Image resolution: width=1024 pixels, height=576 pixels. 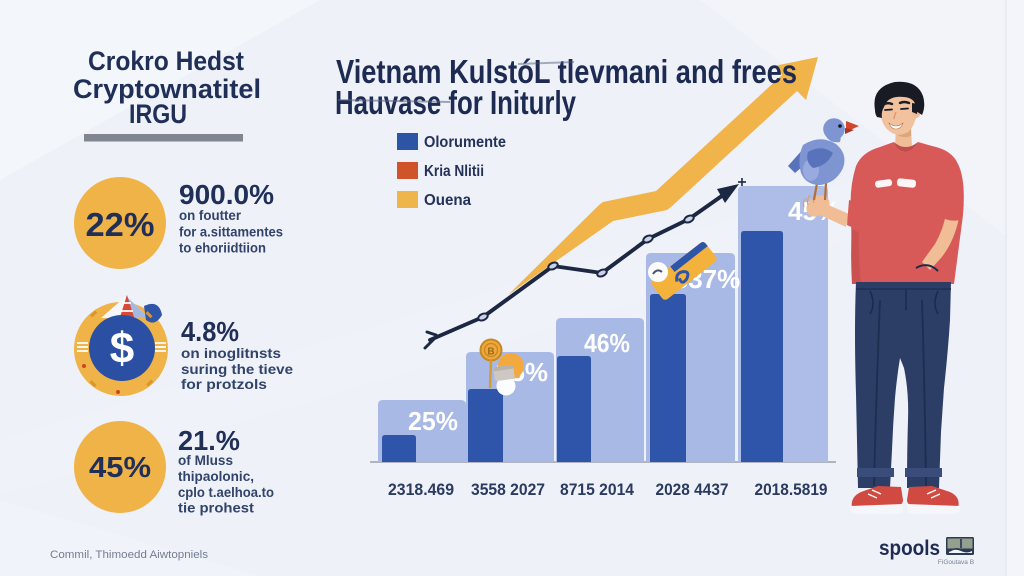 I want to click on svg-text: on inoglitnsts, so click(x=231, y=353).